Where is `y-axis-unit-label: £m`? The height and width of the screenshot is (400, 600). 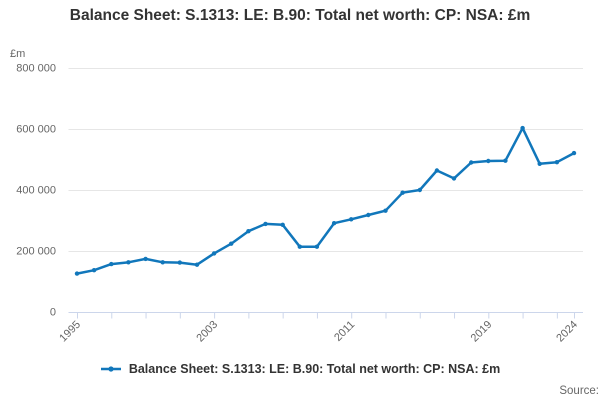 y-axis-unit-label: £m is located at coordinates (17, 54).